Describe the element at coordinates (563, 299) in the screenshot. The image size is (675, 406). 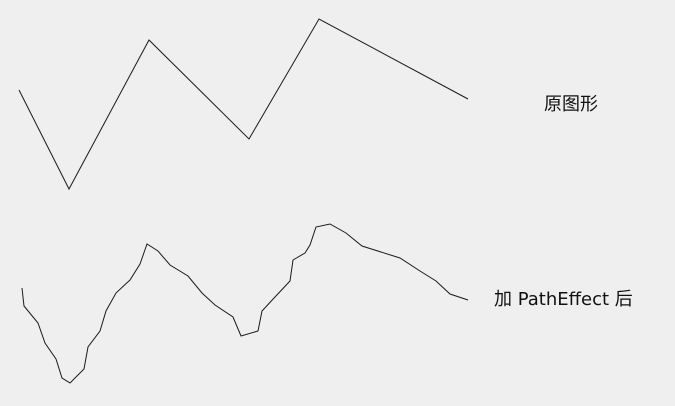
I see `path-effect-label: 加 PathEffect 后` at that location.